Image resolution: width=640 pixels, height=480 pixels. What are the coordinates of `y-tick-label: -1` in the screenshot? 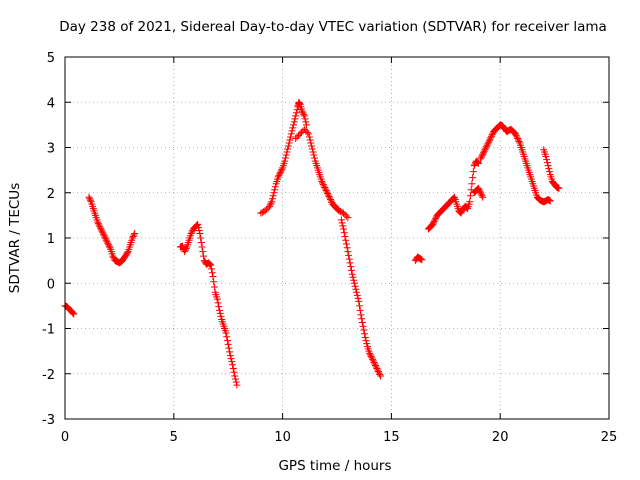 It's located at (48, 330).